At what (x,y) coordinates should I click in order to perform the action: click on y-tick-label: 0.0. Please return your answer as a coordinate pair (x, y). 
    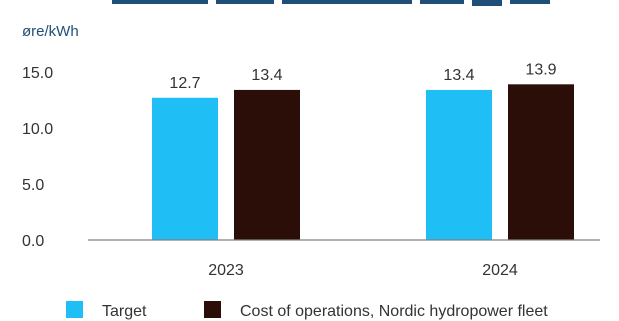
    Looking at the image, I should click on (33, 241).